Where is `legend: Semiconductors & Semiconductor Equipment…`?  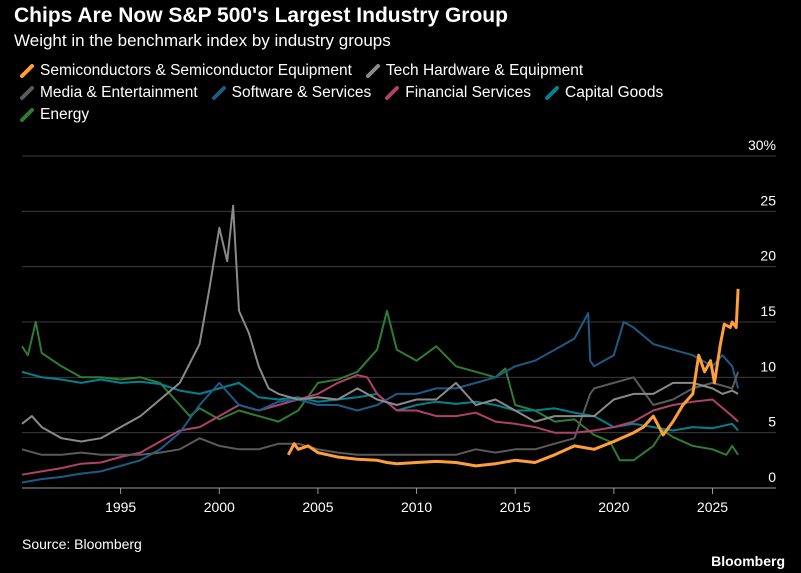 legend: Semiconductors & Semiconductor Equipment… is located at coordinates (405, 95).